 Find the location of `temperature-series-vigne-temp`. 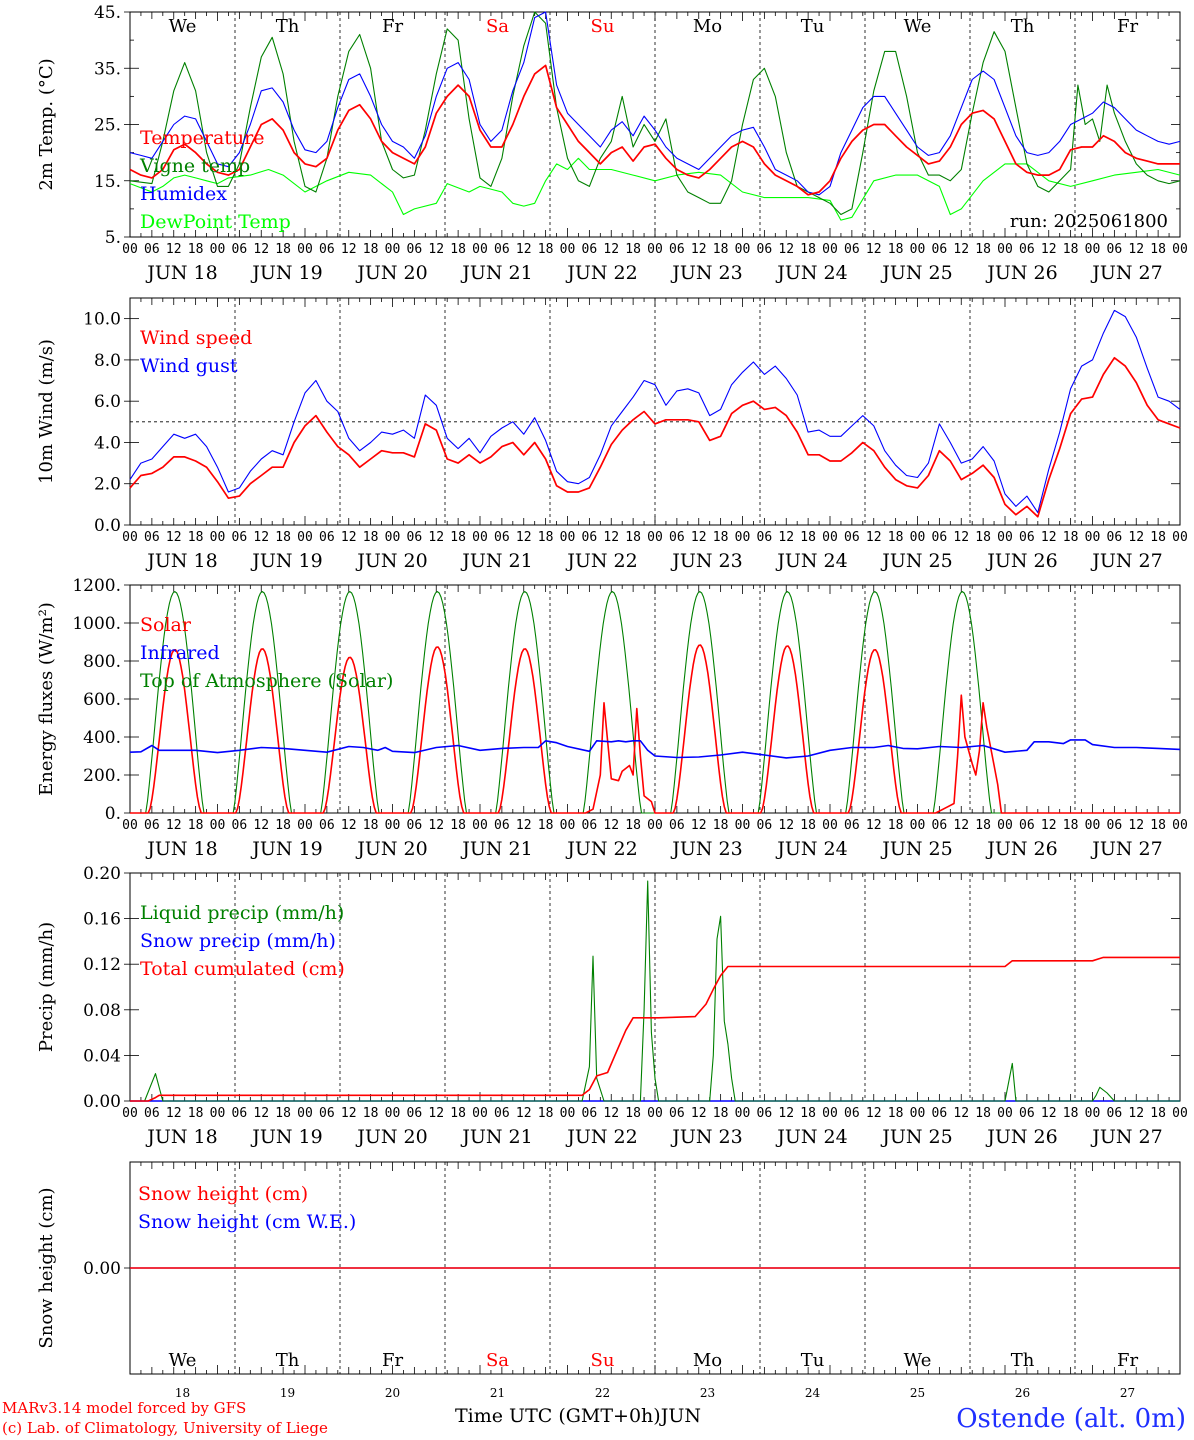

temperature-series-vigne-temp is located at coordinates (655, 113).